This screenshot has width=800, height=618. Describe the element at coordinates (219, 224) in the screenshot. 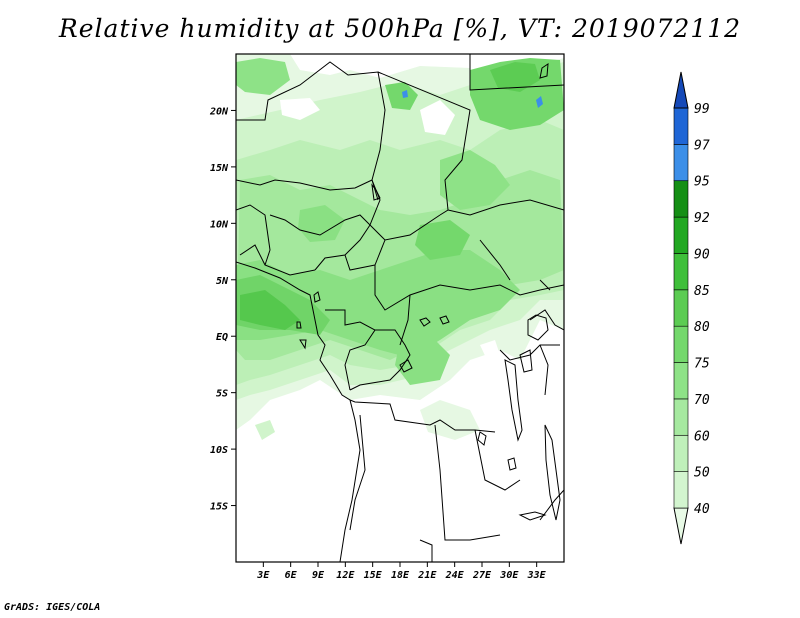

I see `lat-tick-label: 10N` at that location.